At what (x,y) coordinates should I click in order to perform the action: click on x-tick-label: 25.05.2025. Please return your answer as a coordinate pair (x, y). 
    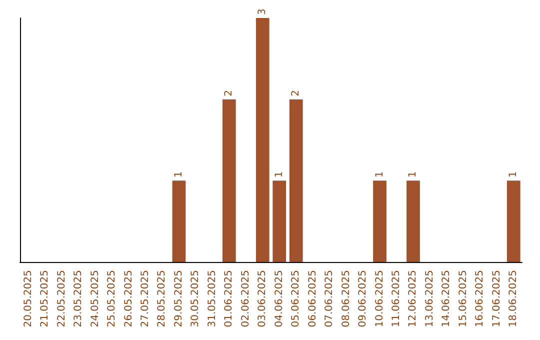
    Looking at the image, I should click on (112, 299).